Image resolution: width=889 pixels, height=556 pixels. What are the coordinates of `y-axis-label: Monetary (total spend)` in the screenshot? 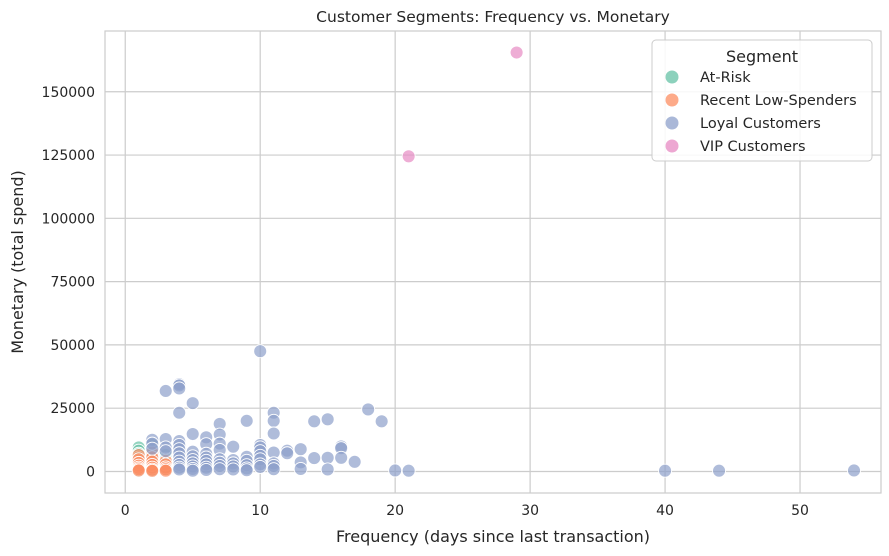 It's located at (17, 262).